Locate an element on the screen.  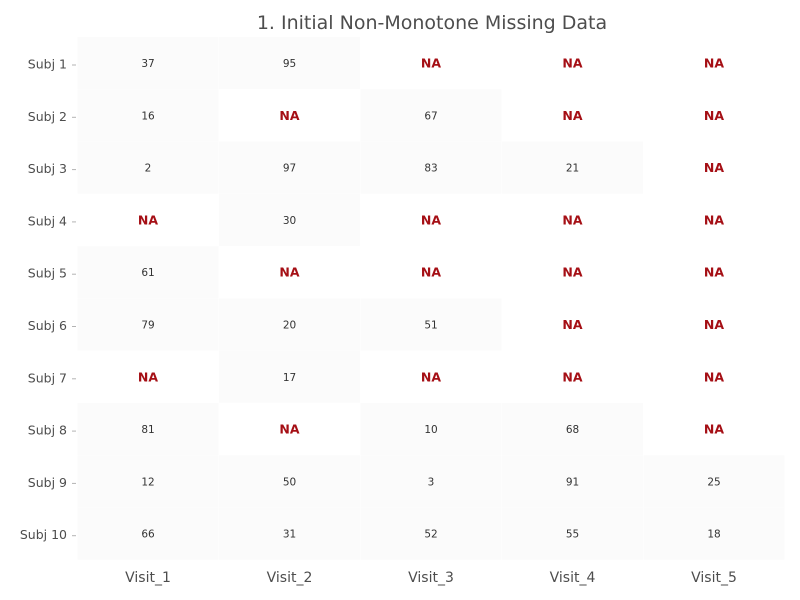
cell-value-label: 68 is located at coordinates (572, 430).